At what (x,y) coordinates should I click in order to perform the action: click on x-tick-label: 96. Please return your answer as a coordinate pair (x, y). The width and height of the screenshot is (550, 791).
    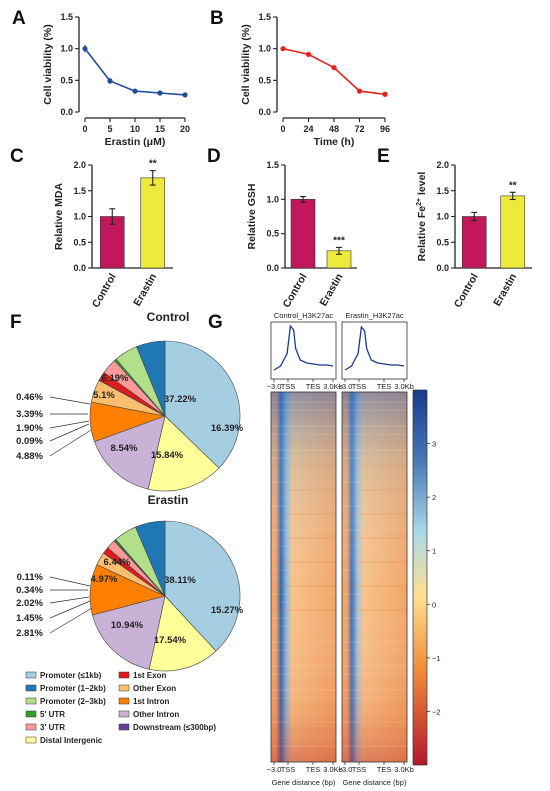
    Looking at the image, I should click on (385, 129).